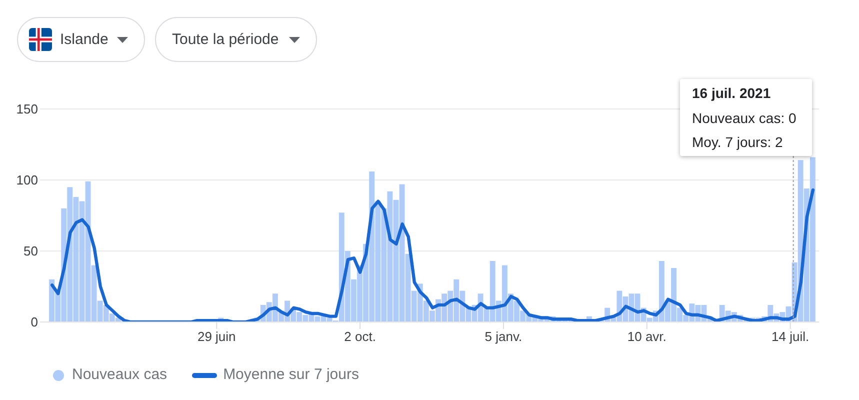 Image resolution: width=859 pixels, height=400 pixels. I want to click on x-tick-label: 2 oct., so click(360, 336).